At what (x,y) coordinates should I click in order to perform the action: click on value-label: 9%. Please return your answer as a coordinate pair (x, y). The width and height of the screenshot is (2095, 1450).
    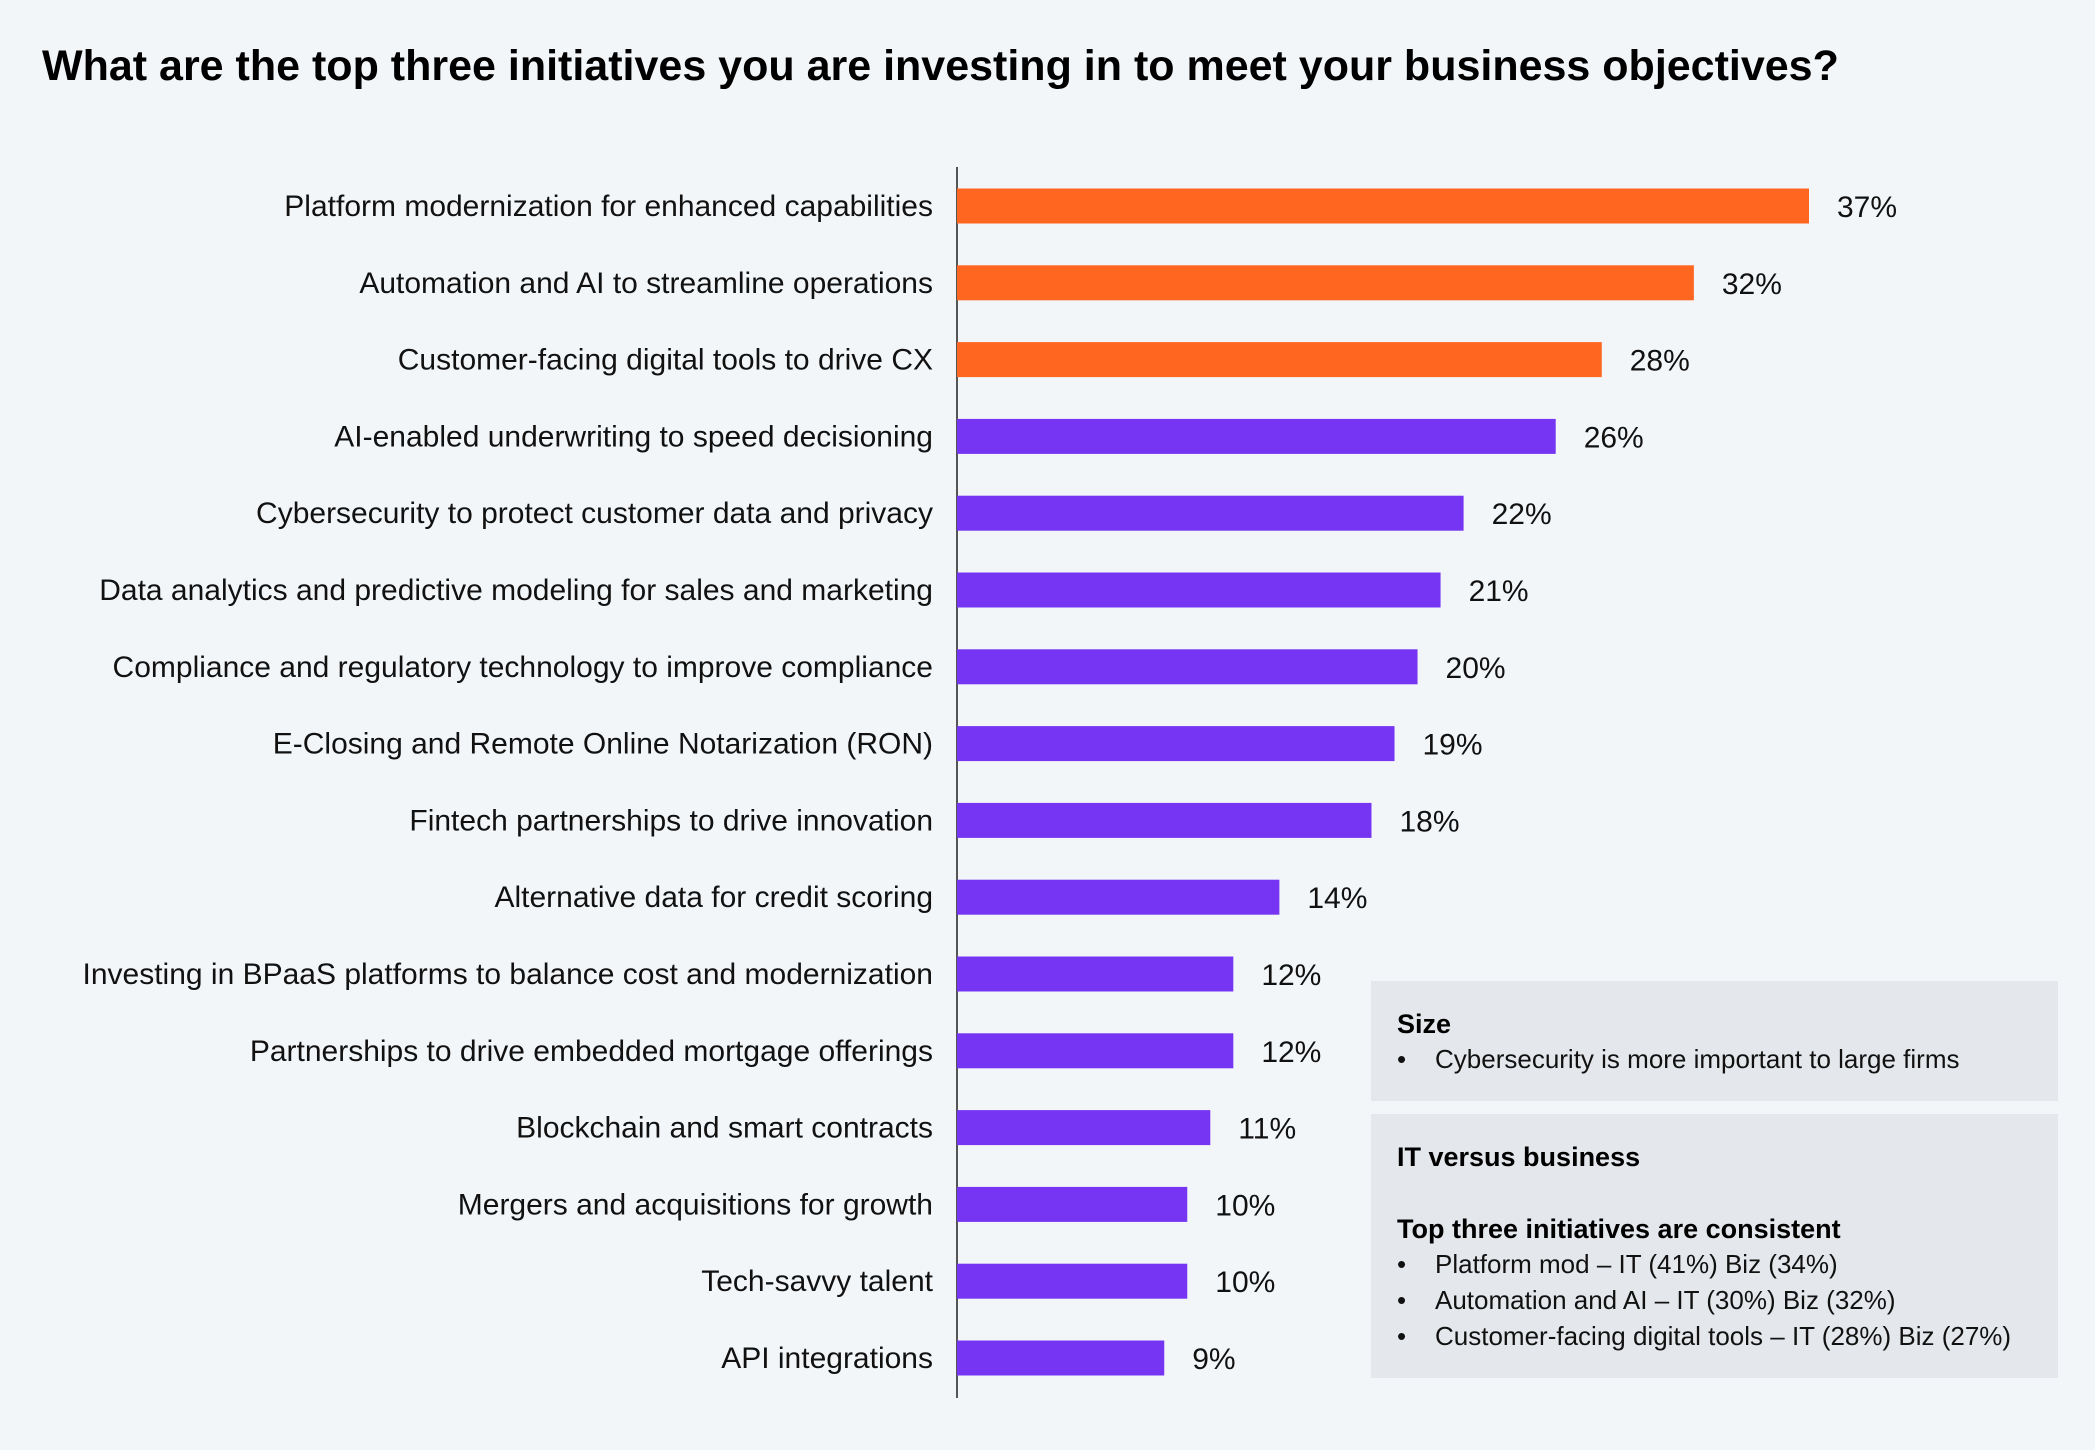
    Looking at the image, I should click on (1213, 1359).